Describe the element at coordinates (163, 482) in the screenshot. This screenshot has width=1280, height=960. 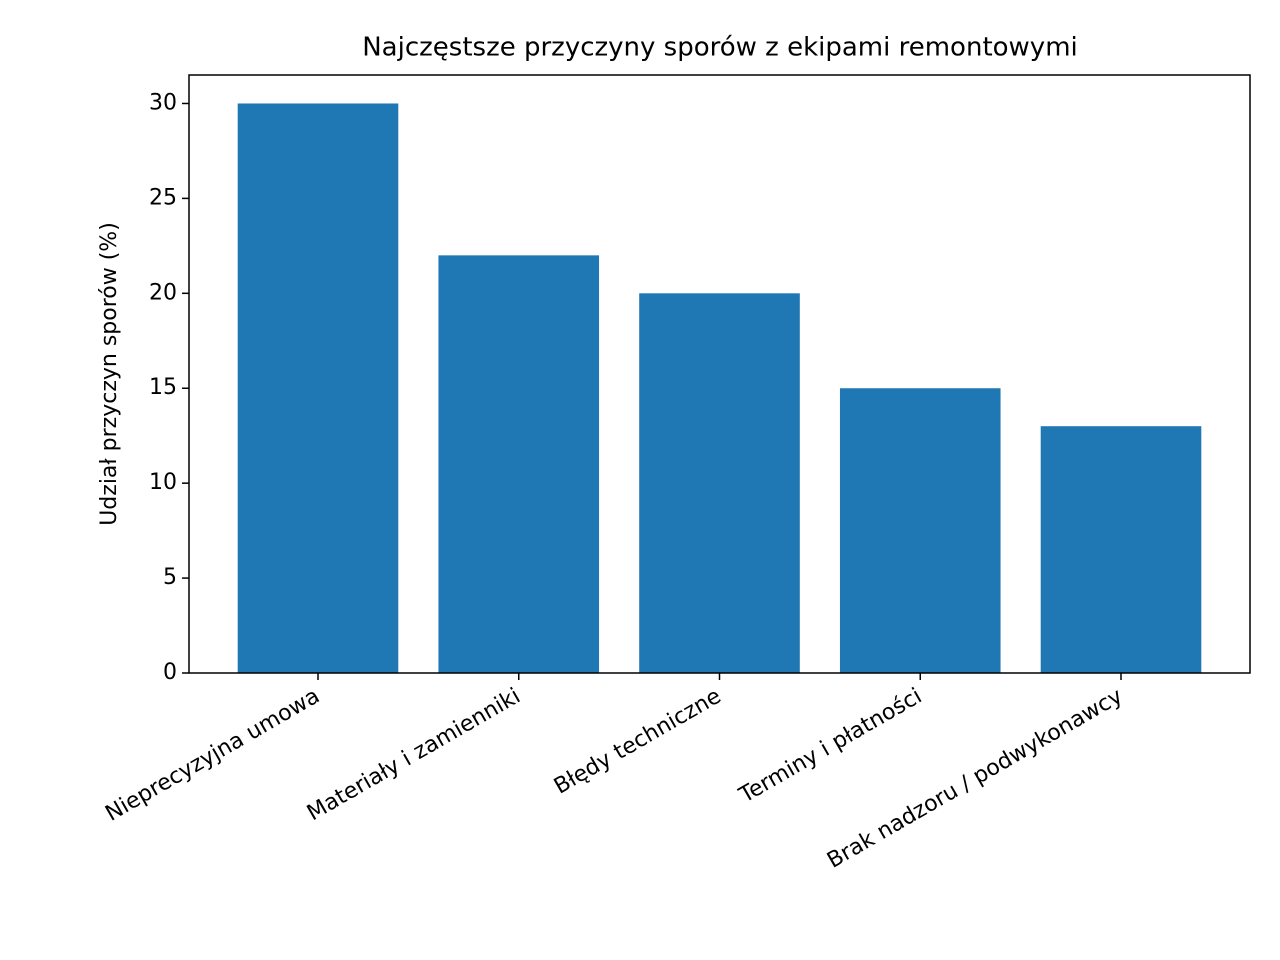
I see `y-tick-label: 10` at that location.